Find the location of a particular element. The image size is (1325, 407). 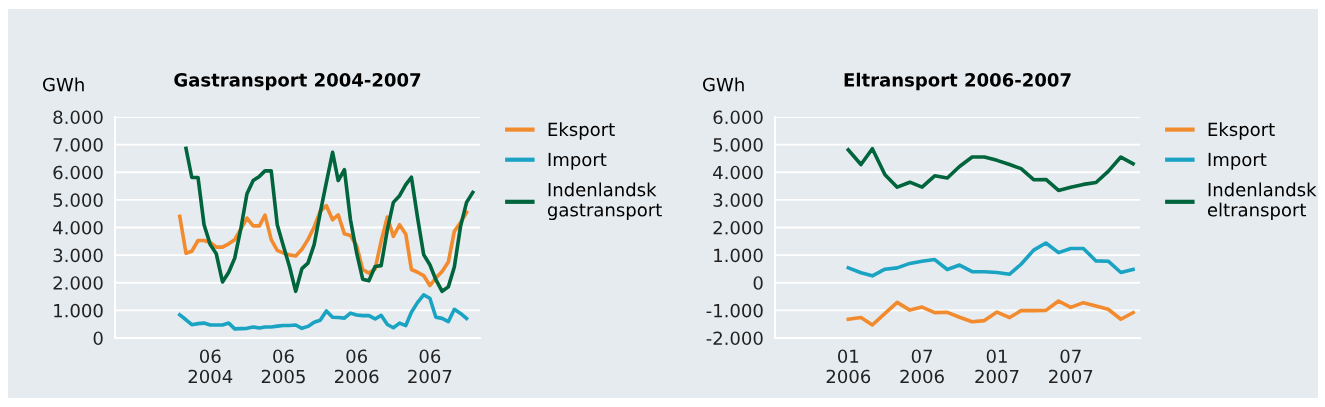

x-tick-label: 06 2005 is located at coordinates (283, 366).